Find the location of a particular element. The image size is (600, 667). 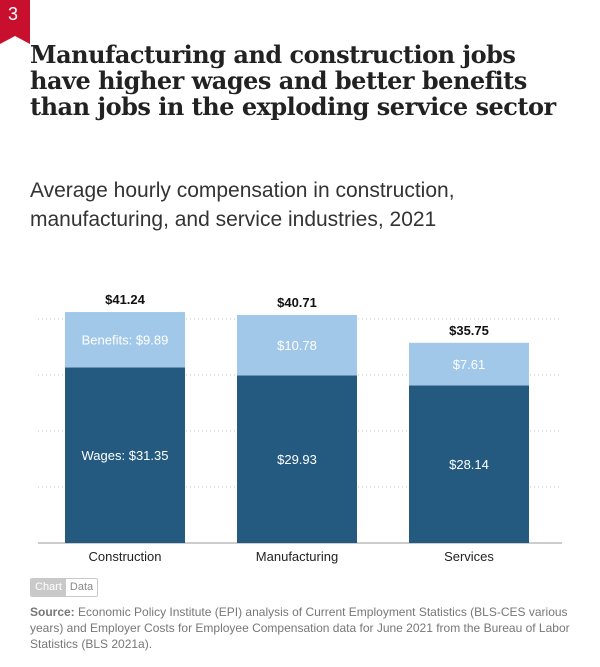

source-label: Source: is located at coordinates (52, 612).